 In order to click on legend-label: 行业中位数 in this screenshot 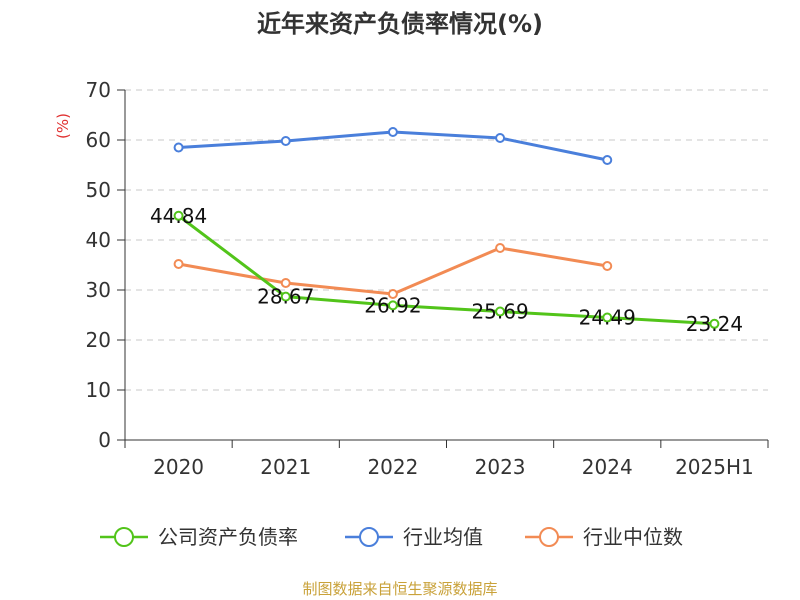, I will do `click(633, 537)`.